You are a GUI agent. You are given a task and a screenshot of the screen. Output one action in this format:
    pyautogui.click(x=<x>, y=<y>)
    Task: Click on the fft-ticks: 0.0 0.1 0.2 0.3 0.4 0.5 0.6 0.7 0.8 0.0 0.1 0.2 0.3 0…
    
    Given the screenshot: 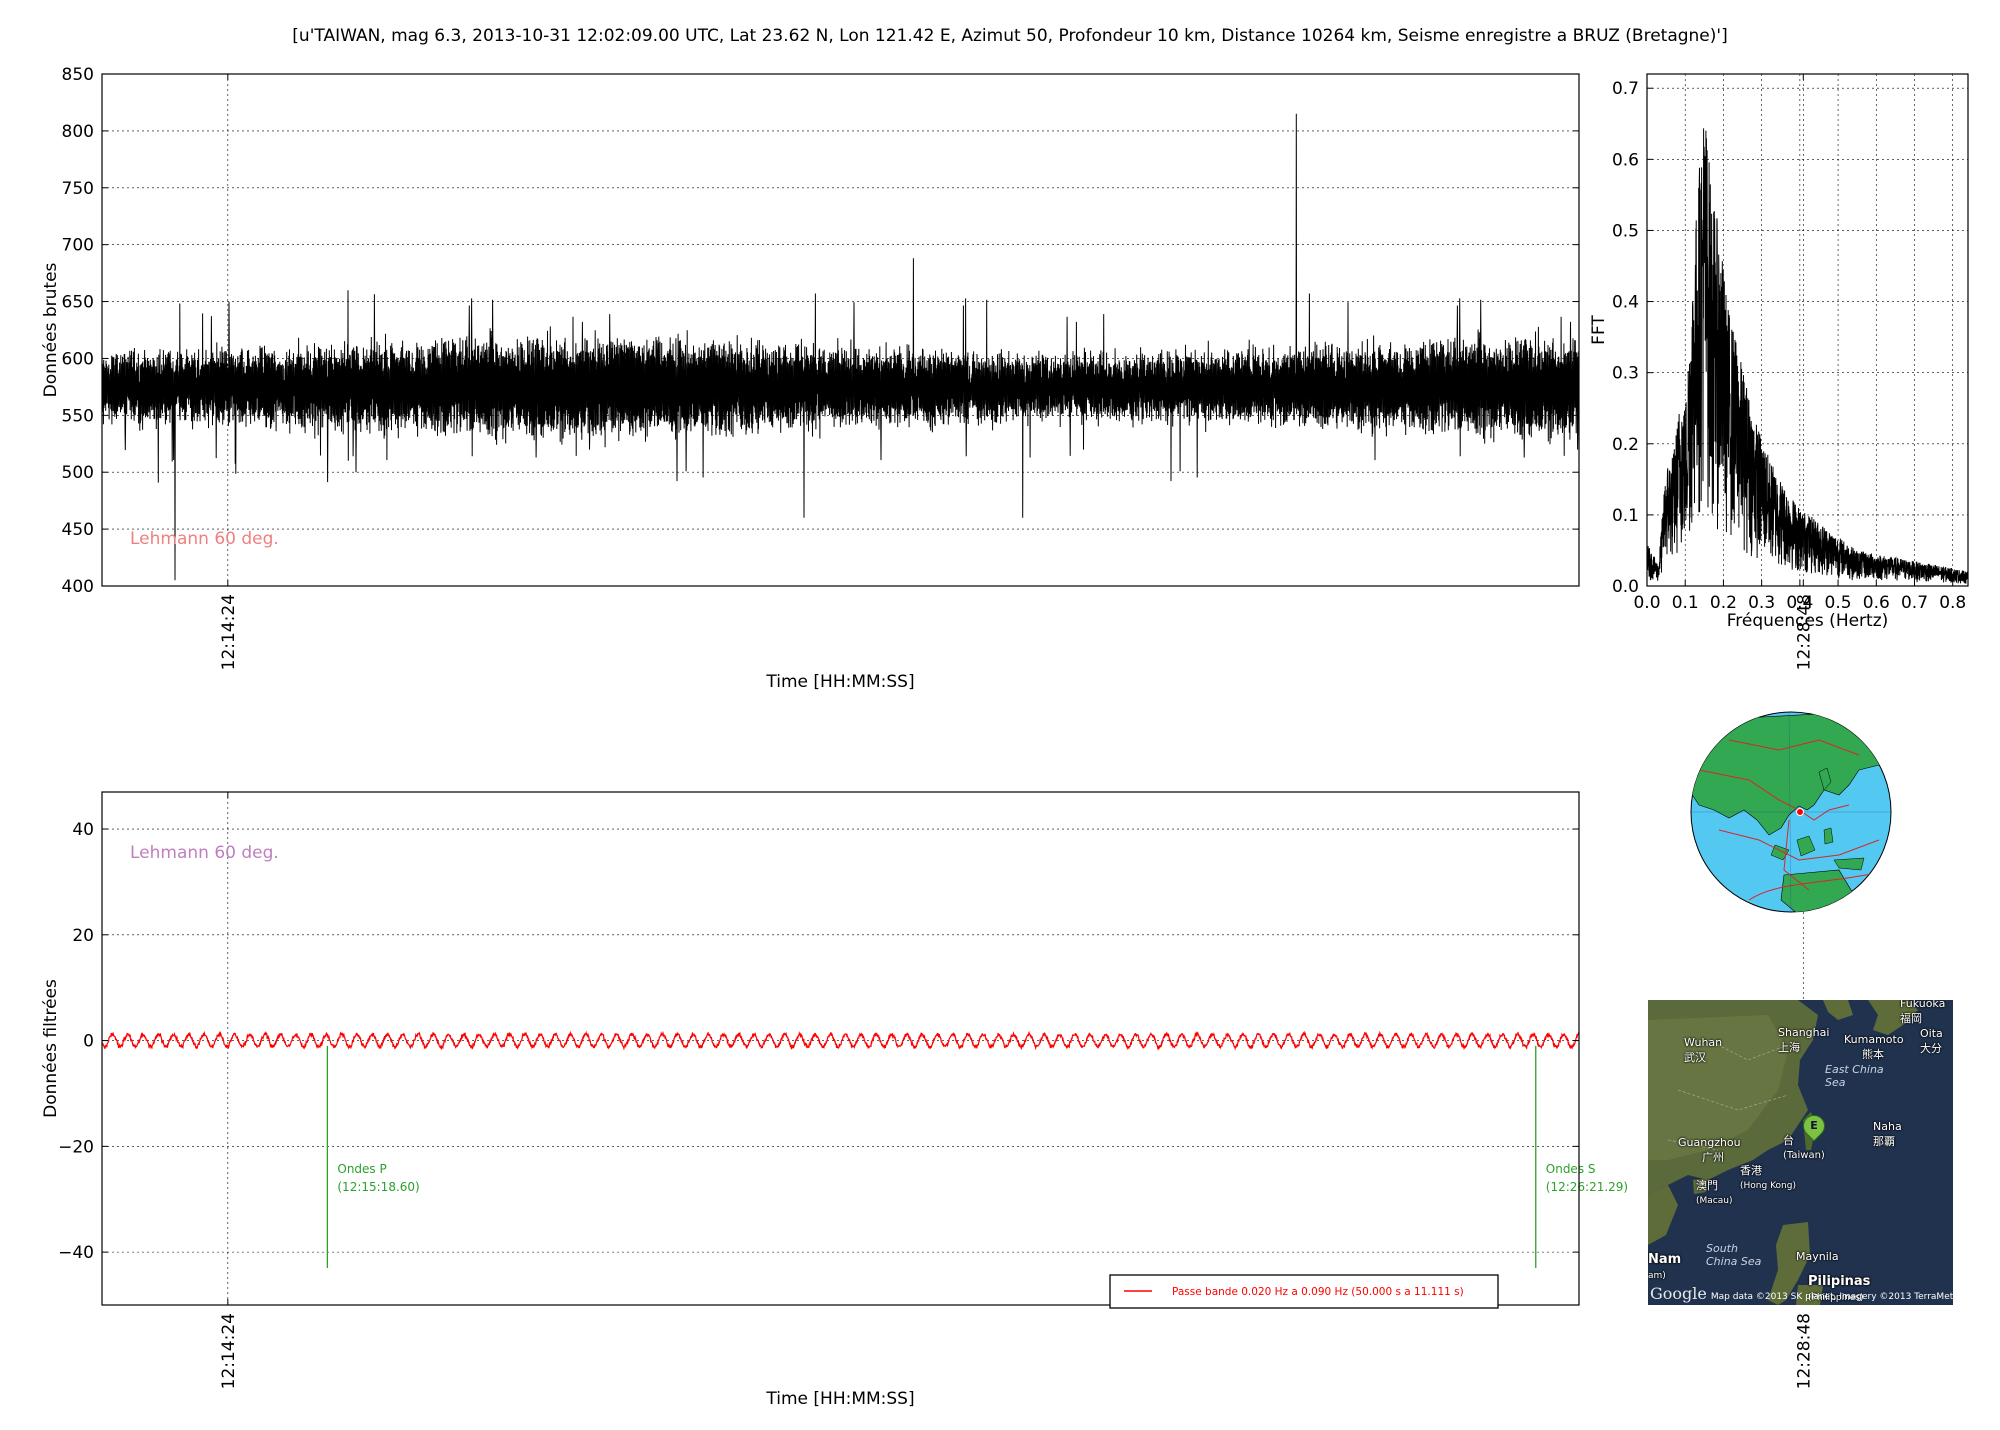 What is the action you would take?
    pyautogui.click(x=1789, y=346)
    